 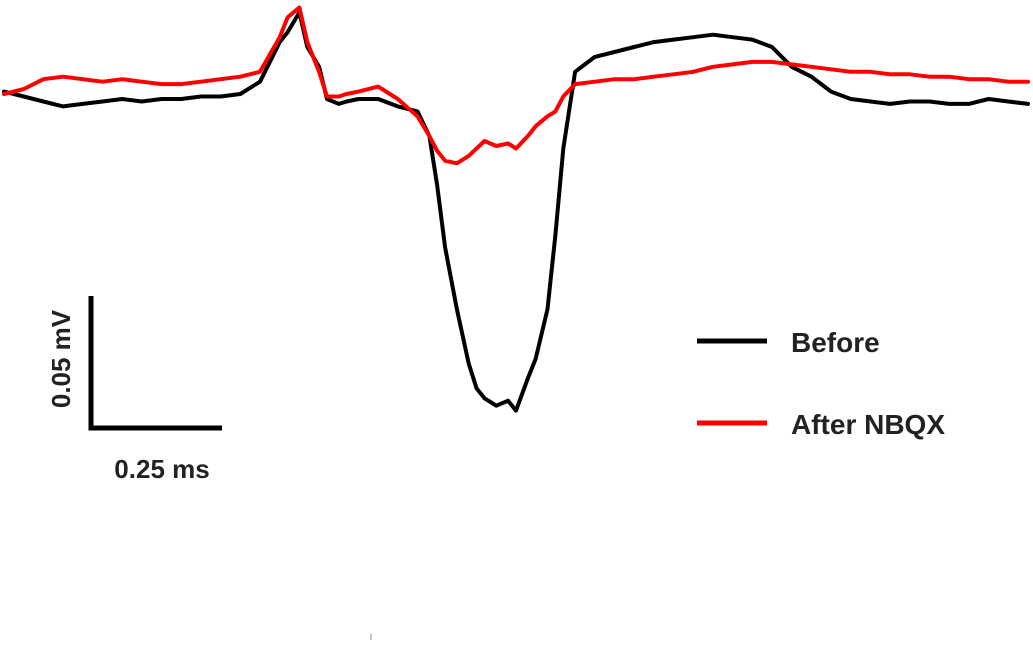 I want to click on scale-bar: 0.05 mV 0.25 ms, so click(x=134, y=390).